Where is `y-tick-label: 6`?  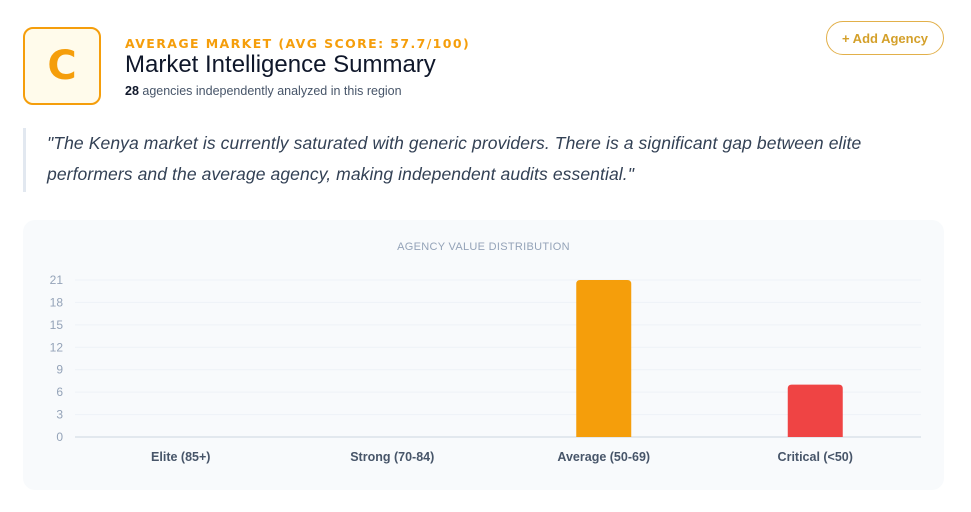 y-tick-label: 6 is located at coordinates (59, 392).